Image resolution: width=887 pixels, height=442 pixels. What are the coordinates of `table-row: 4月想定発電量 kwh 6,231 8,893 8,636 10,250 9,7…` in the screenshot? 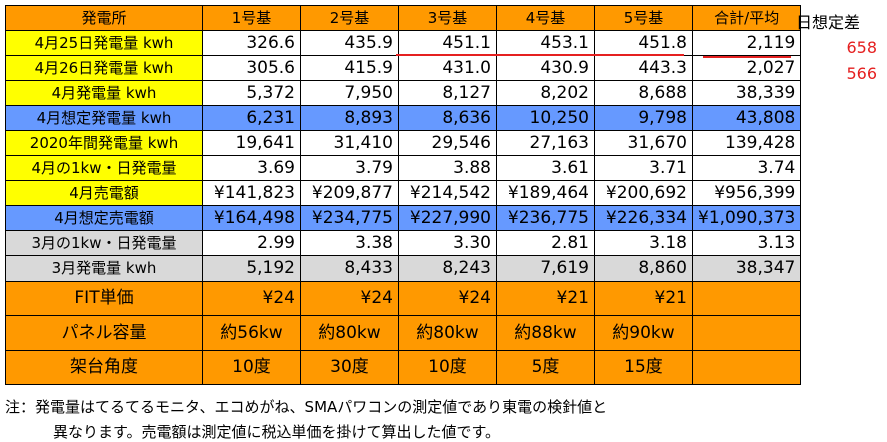 It's located at (403, 118).